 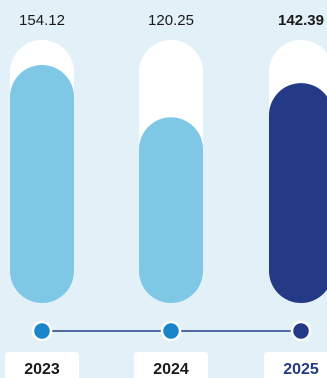 I want to click on year-label-2023: 2023, so click(x=42, y=369).